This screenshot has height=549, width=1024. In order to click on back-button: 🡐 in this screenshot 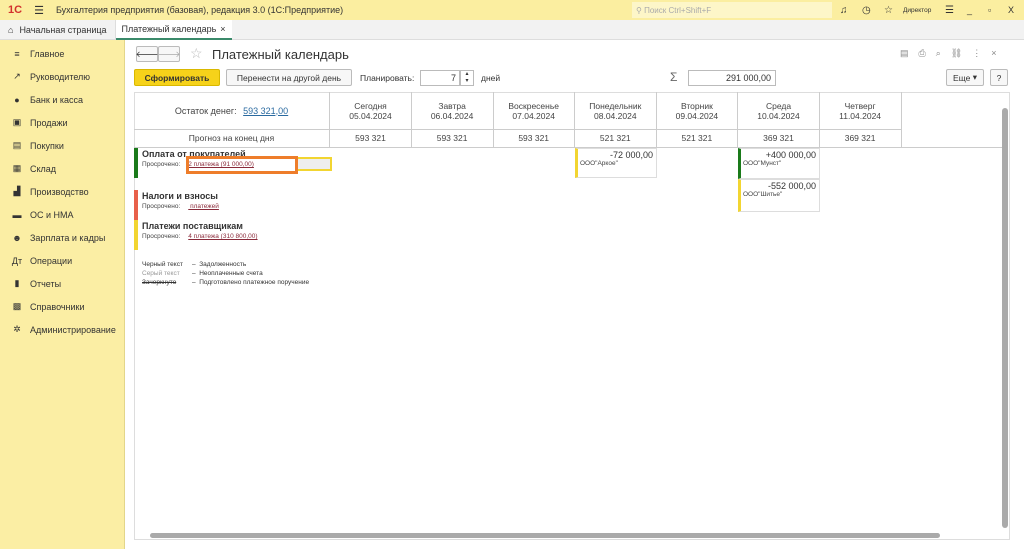, I will do `click(147, 54)`.